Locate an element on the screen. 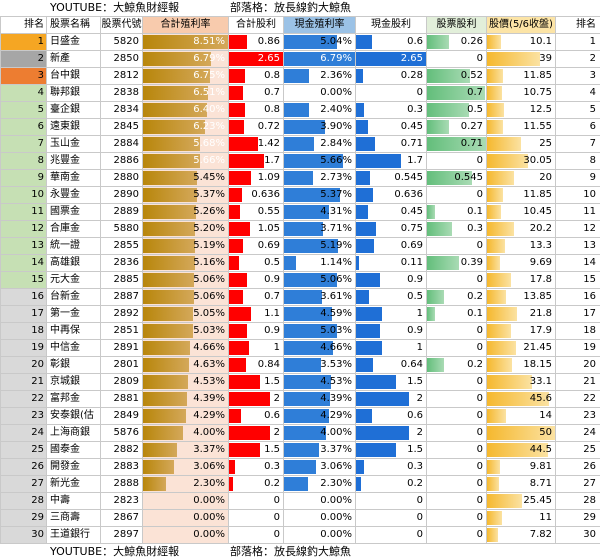  total-yield-value: 5.66% is located at coordinates (209, 161).